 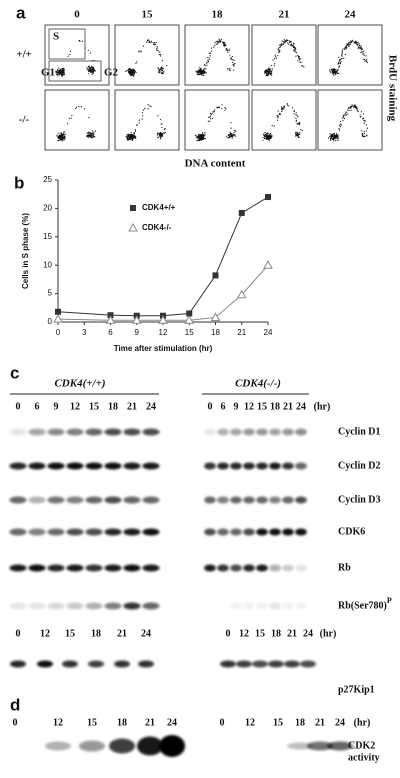 I want to click on blot-label: Cyclin D2, so click(x=359, y=465).